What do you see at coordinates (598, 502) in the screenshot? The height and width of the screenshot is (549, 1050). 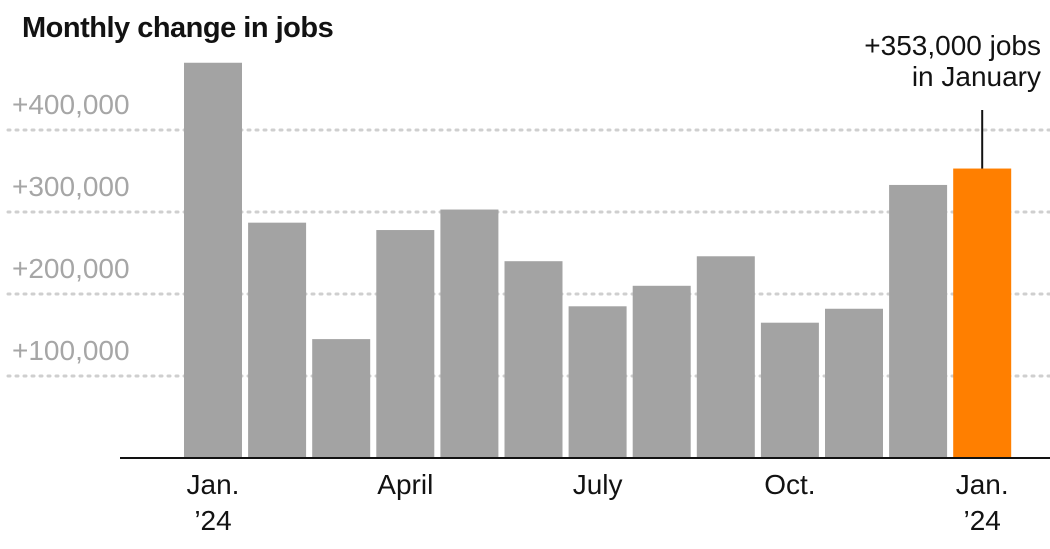 I see `x-axis-ticks: Jan. ’24 April July Oct. Jan. ’24` at bounding box center [598, 502].